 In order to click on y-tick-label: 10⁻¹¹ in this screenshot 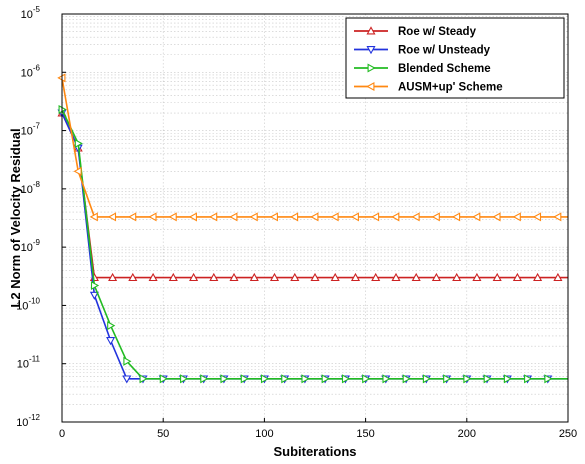, I will do `click(29, 363)`.